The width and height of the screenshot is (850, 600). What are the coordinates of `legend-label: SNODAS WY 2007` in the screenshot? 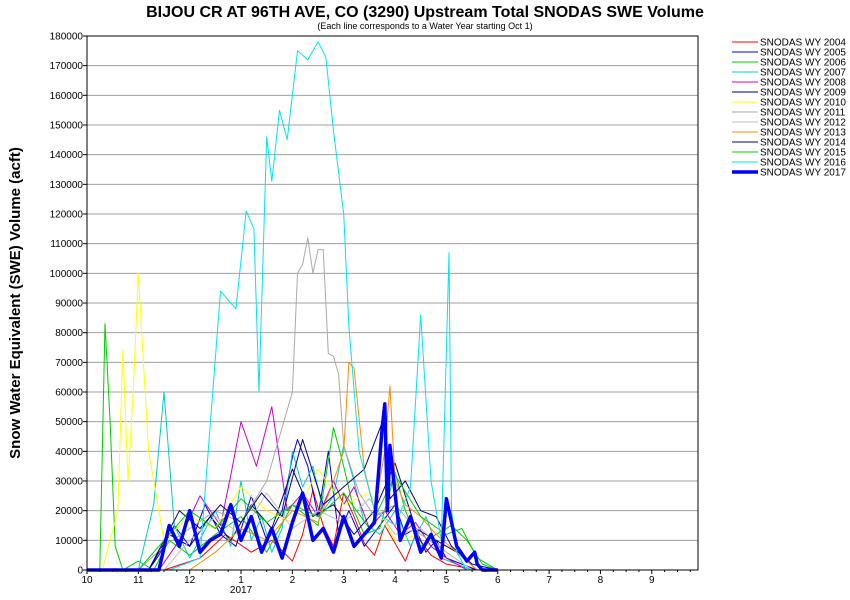 It's located at (803, 73).